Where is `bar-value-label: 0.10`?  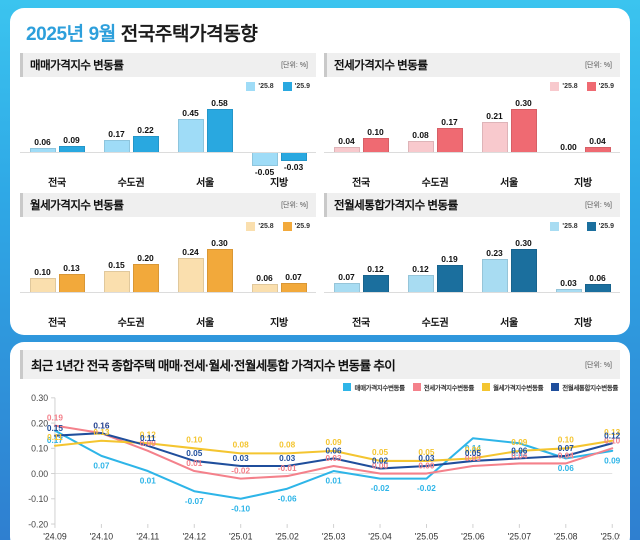
bar-value-label: 0.10 is located at coordinates (375, 132).